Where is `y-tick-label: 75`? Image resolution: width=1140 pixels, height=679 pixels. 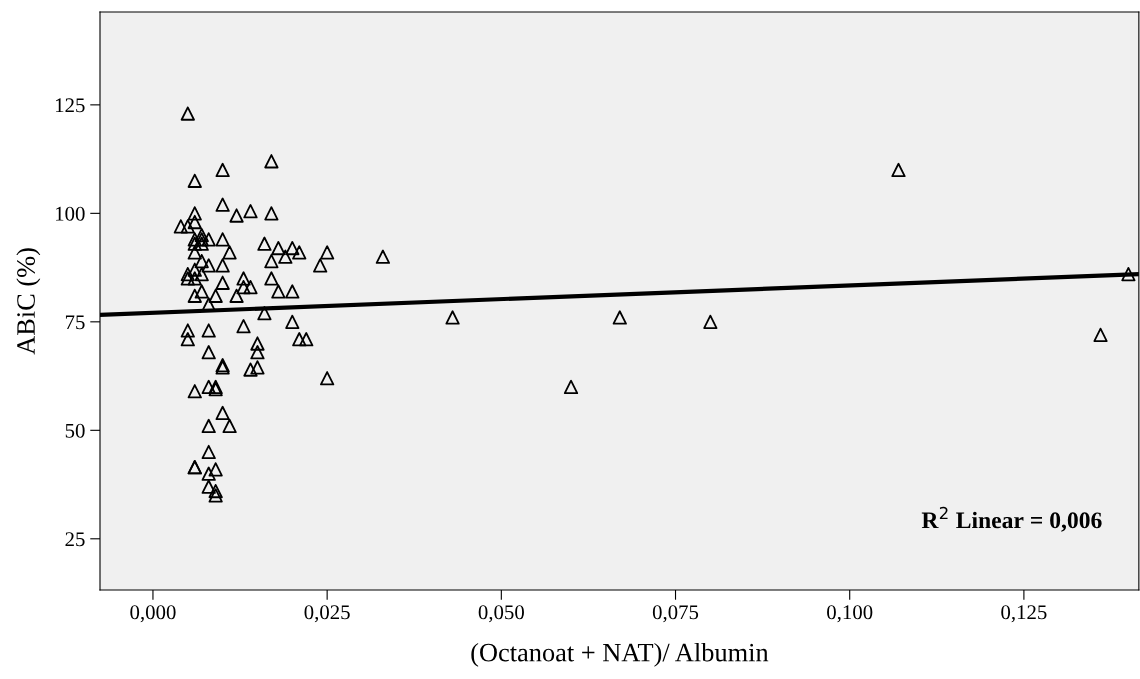
y-tick-label: 75 is located at coordinates (75, 322).